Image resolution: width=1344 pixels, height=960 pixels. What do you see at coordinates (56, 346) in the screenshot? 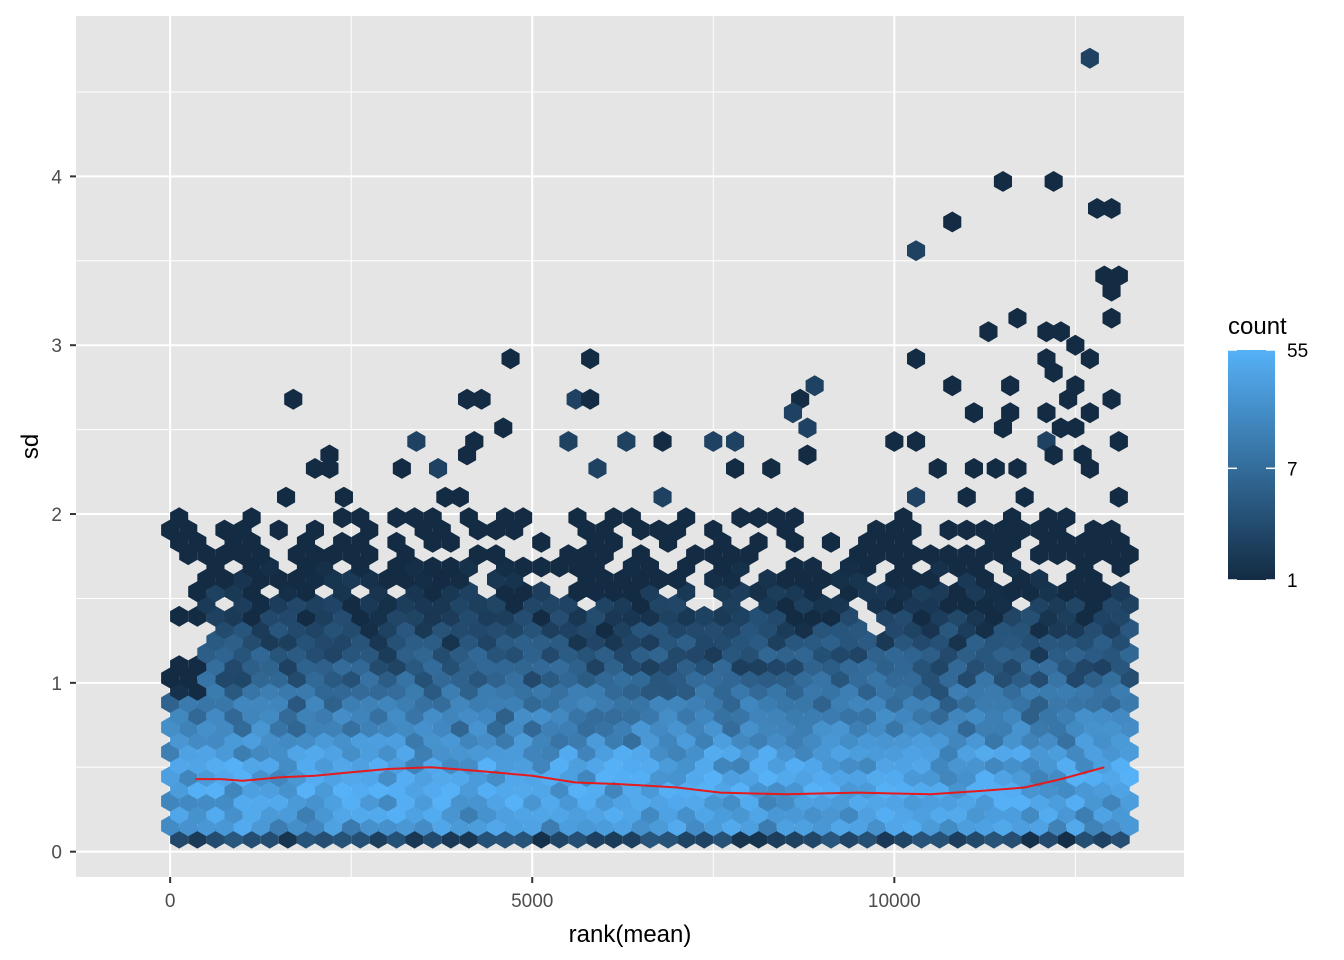
I see `y-tick-label: 3` at bounding box center [56, 346].